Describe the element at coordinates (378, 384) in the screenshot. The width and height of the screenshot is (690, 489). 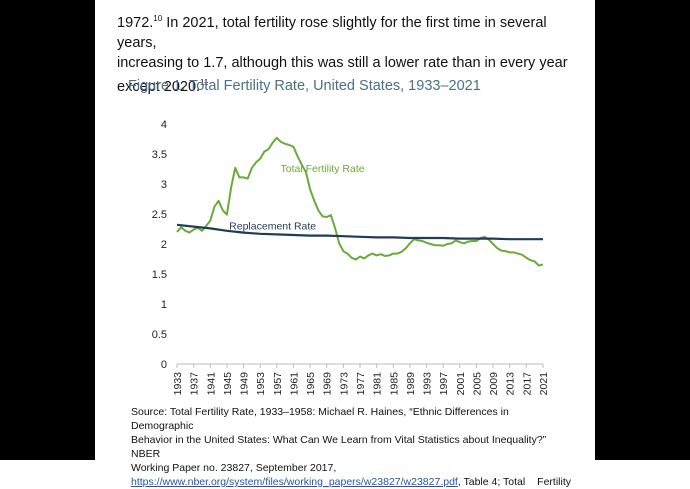
I see `x-tick-label: 1981` at that location.